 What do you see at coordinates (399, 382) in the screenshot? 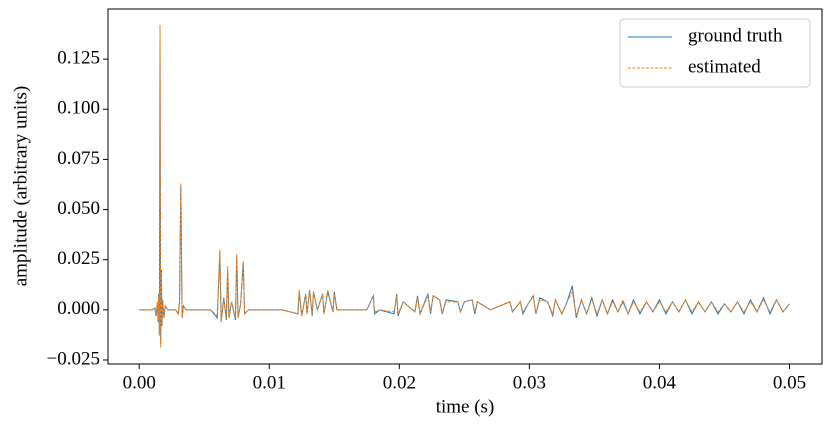
I see `x-tick-label: 0.02` at bounding box center [399, 382].